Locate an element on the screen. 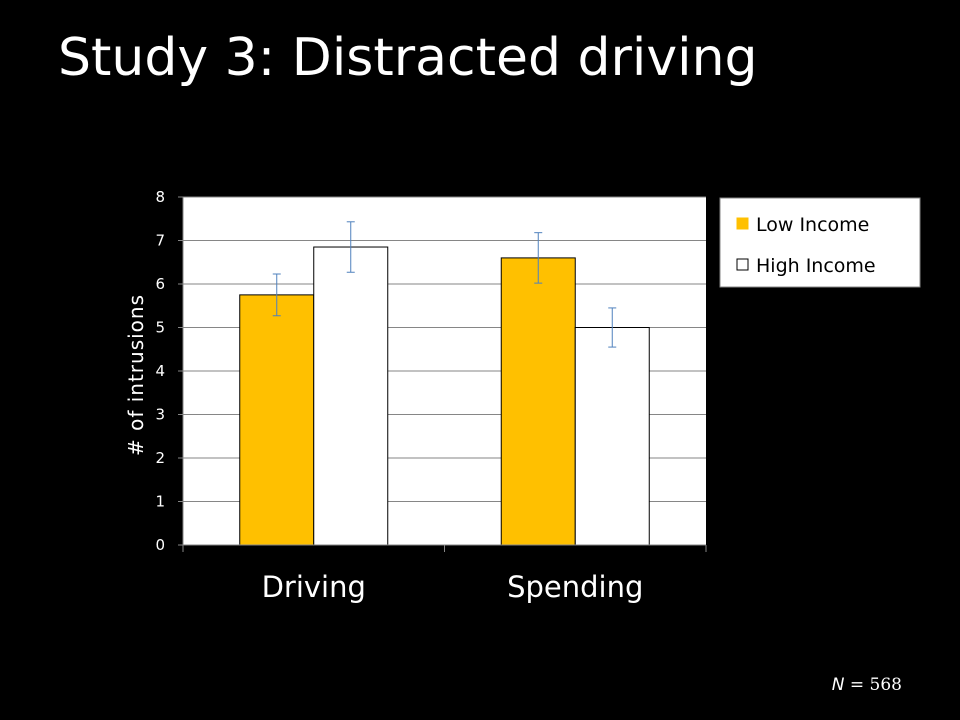 This screenshot has width=960, height=720. legend-box is located at coordinates (820, 242).